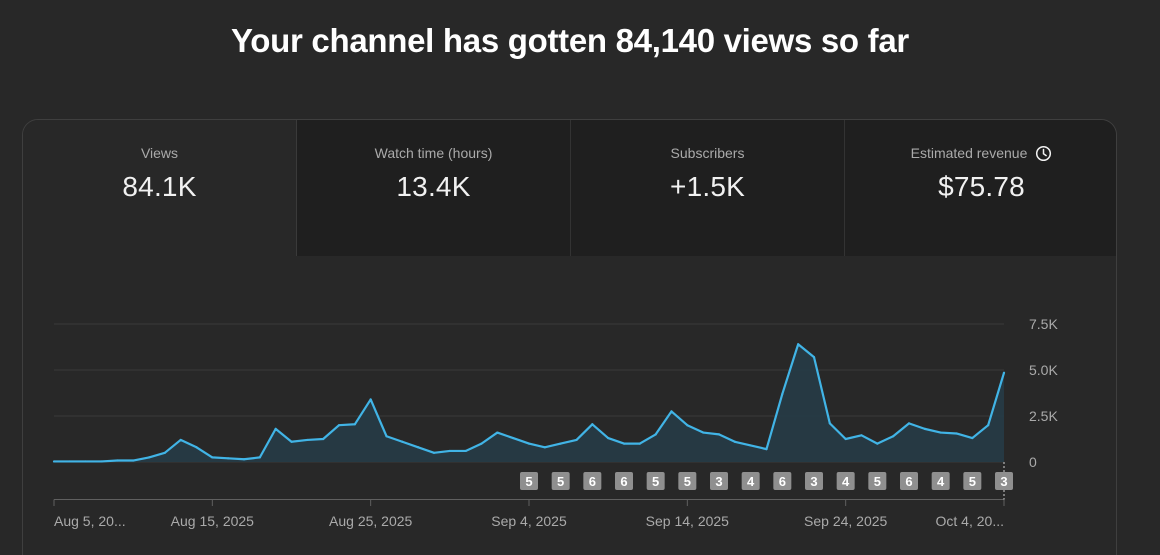 This screenshot has width=1160, height=555. I want to click on tab-views-label: Views, so click(159, 153).